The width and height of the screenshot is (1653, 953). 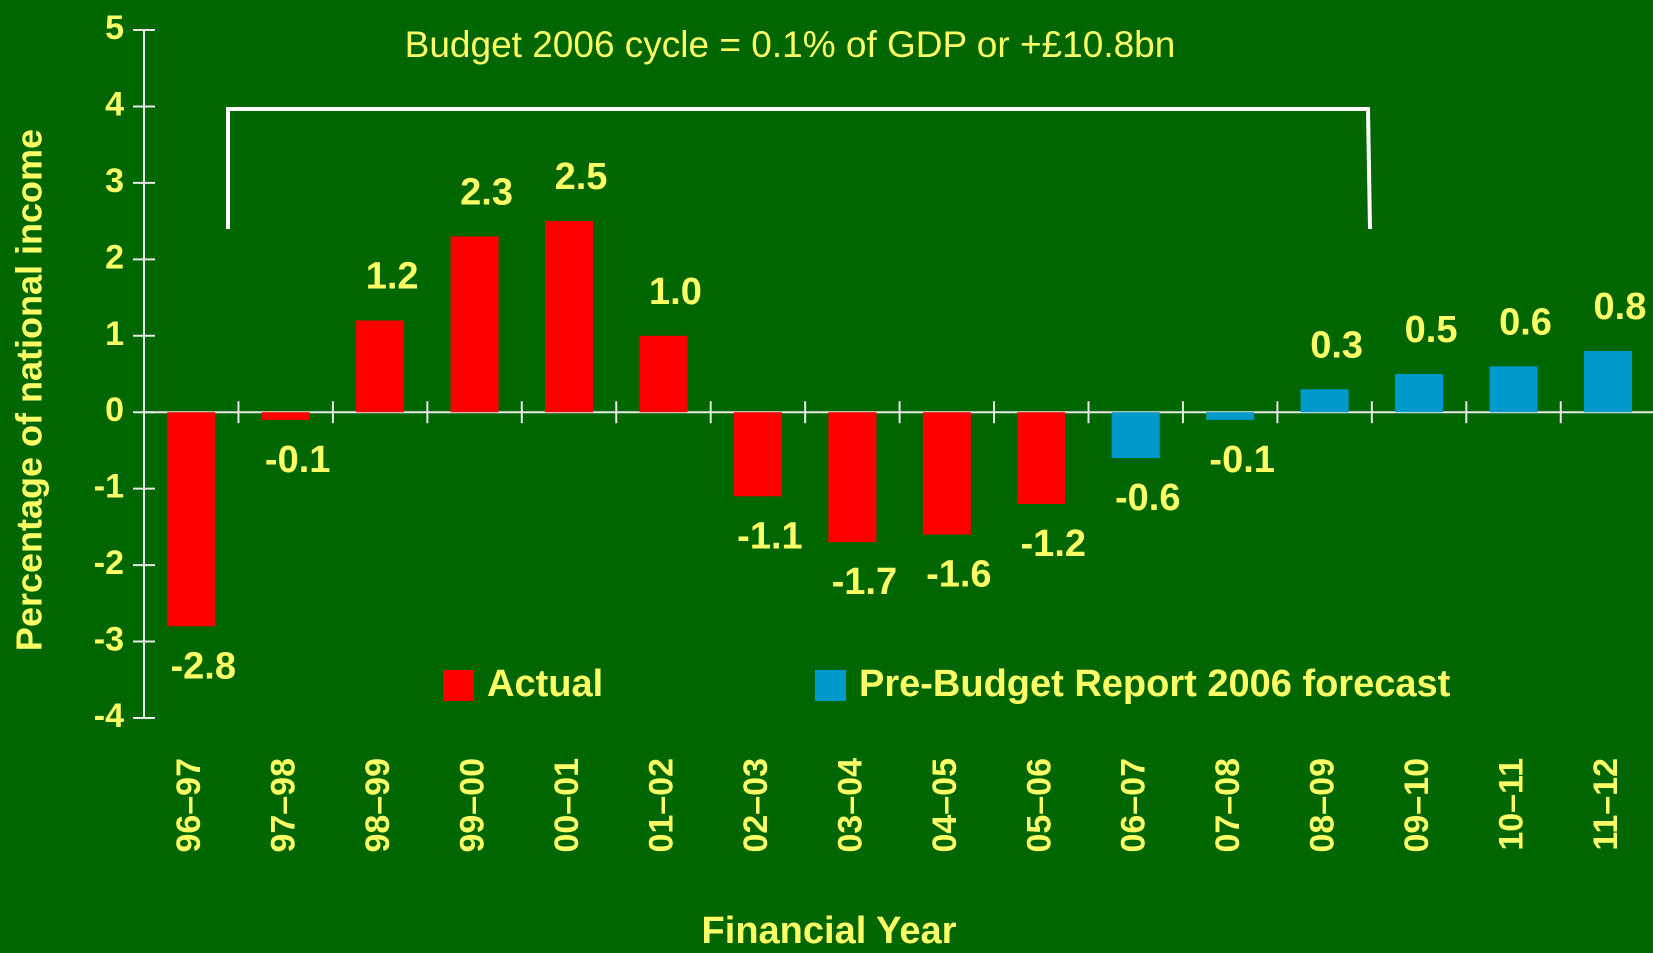 What do you see at coordinates (189, 805) in the screenshot?
I see `x-tick-label: 96–97` at bounding box center [189, 805].